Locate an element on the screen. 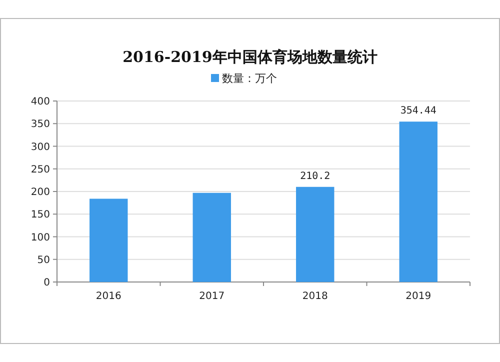  y-tick-label: 300 is located at coordinates (40, 147).